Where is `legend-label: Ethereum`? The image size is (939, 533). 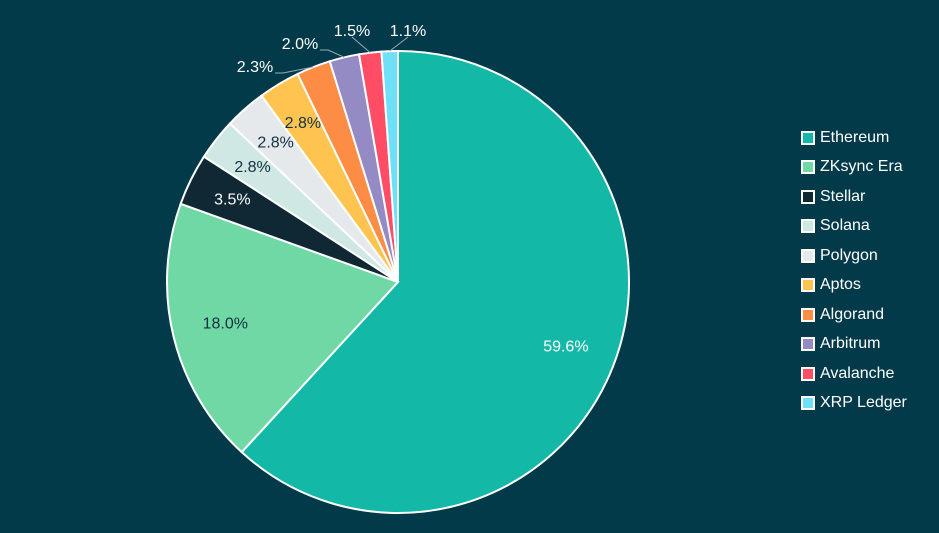
legend-label: Ethereum is located at coordinates (855, 137).